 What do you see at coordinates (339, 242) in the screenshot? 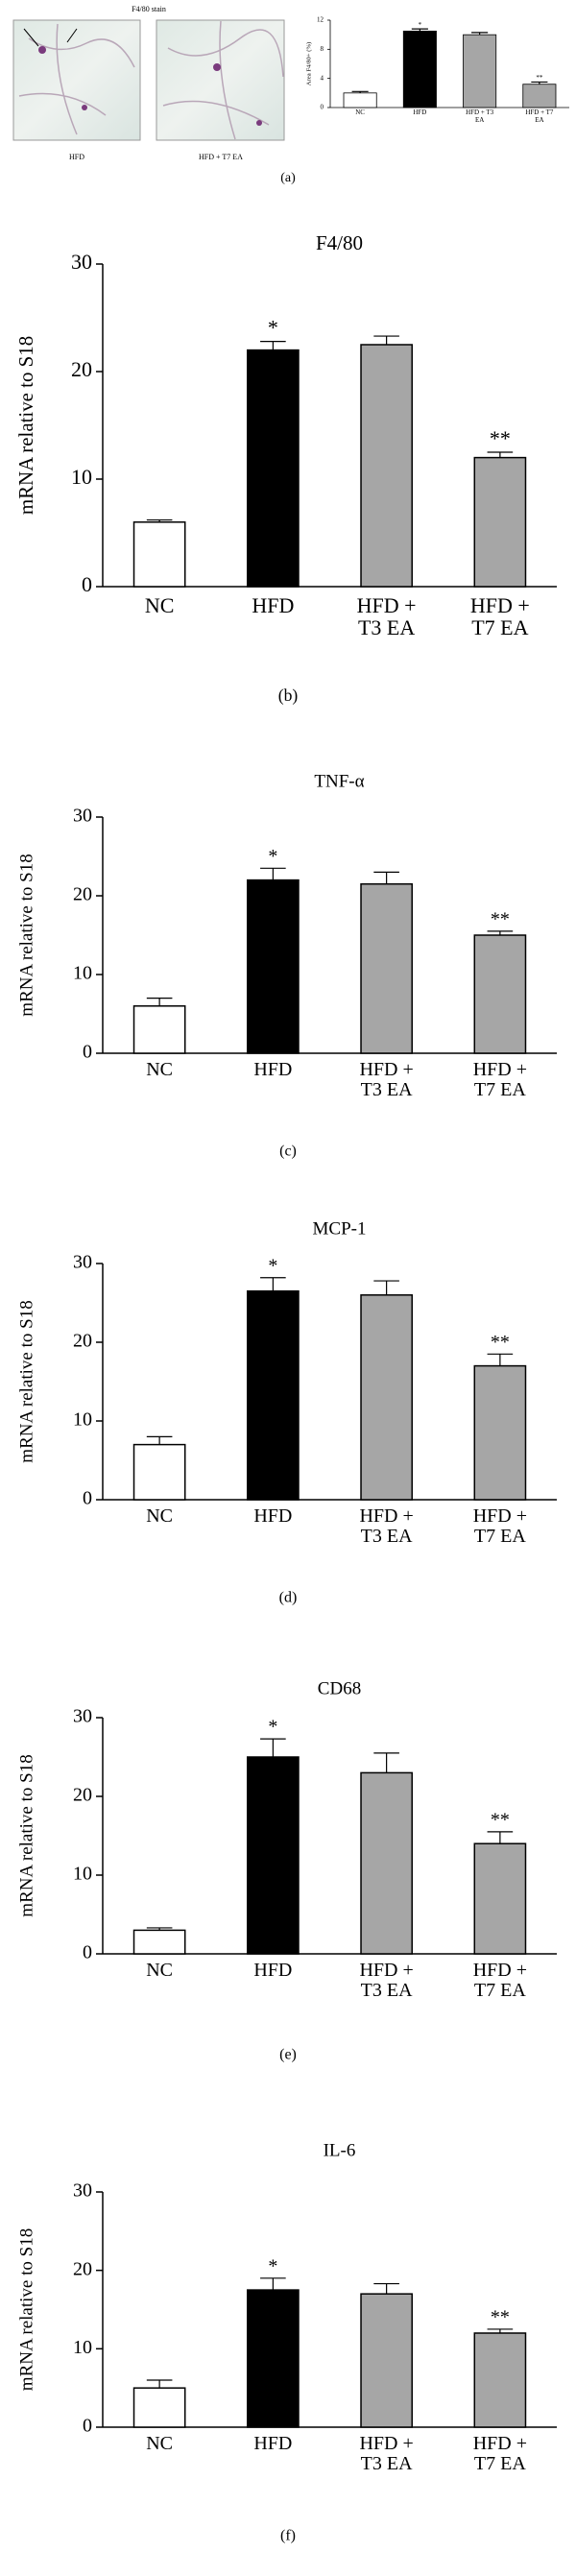
I see `chart-title: F4/80` at bounding box center [339, 242].